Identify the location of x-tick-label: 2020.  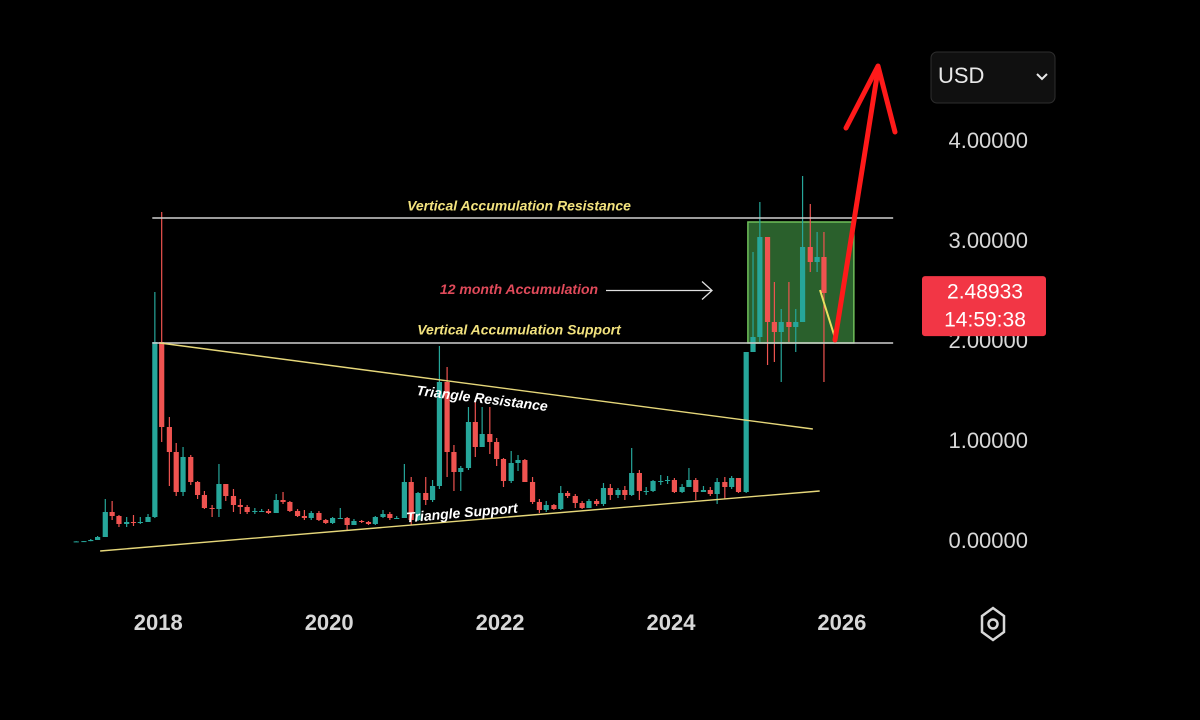
(329, 622).